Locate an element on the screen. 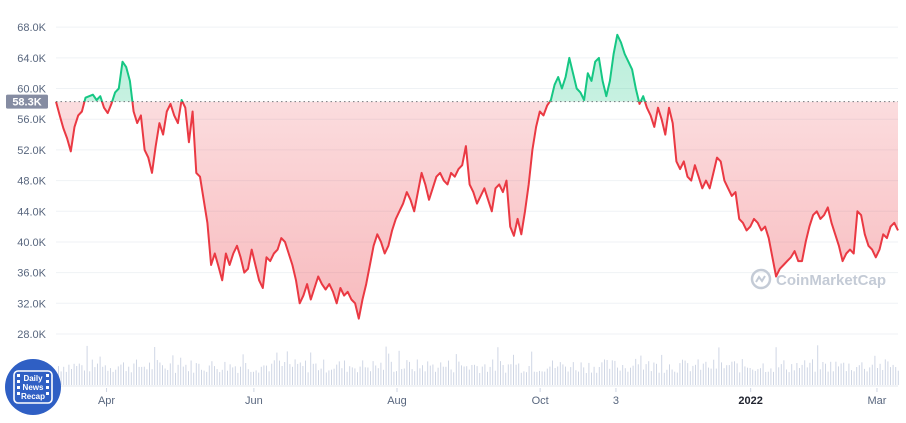  y-tick-label: 28.0K is located at coordinates (31, 335).